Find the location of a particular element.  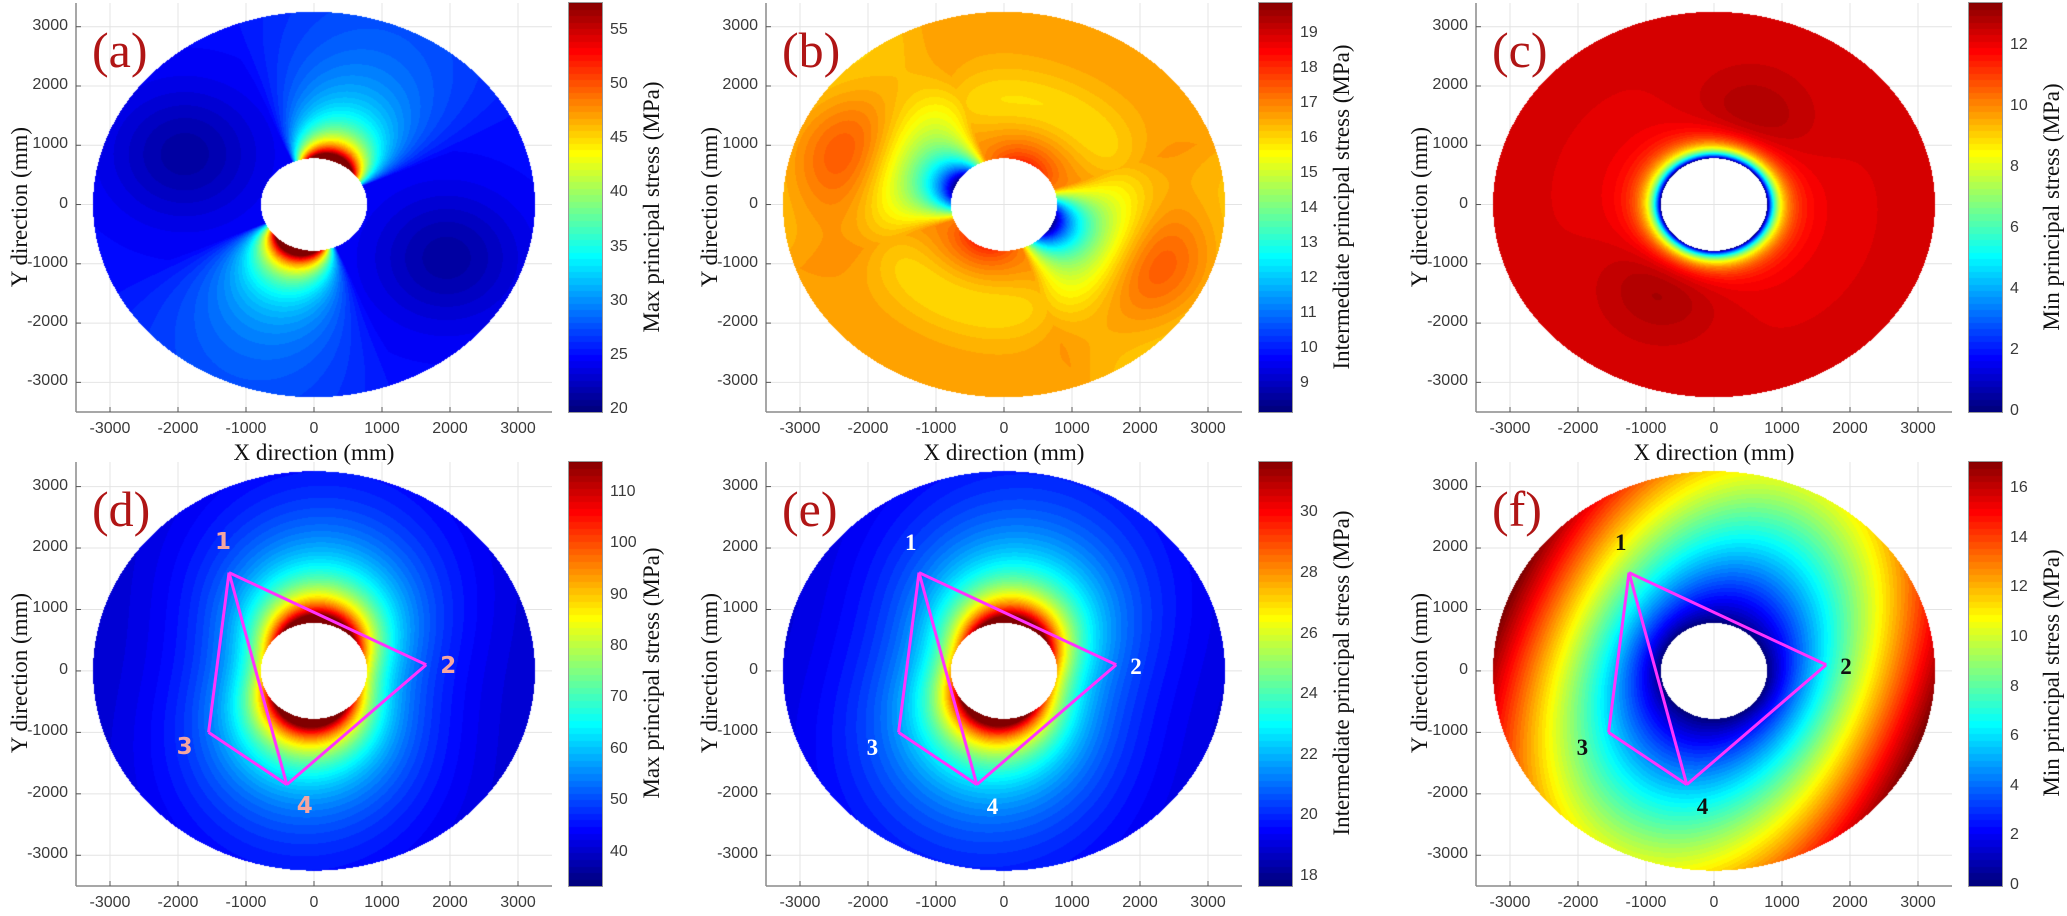

colorbar-tick-label: 35 is located at coordinates (619, 246).